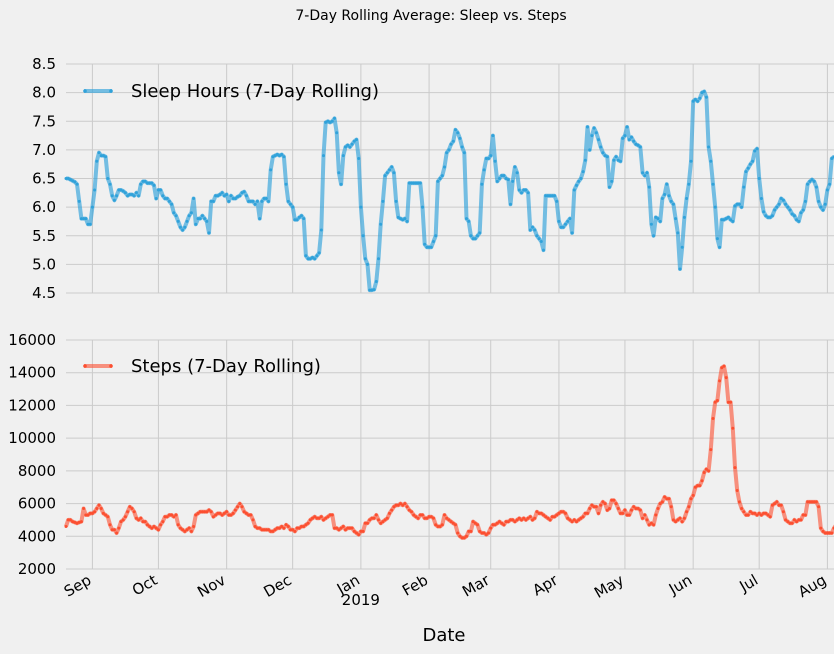 The image size is (834, 654). What do you see at coordinates (749, 583) in the screenshot?
I see `x-tick-label: Jul` at bounding box center [749, 583].